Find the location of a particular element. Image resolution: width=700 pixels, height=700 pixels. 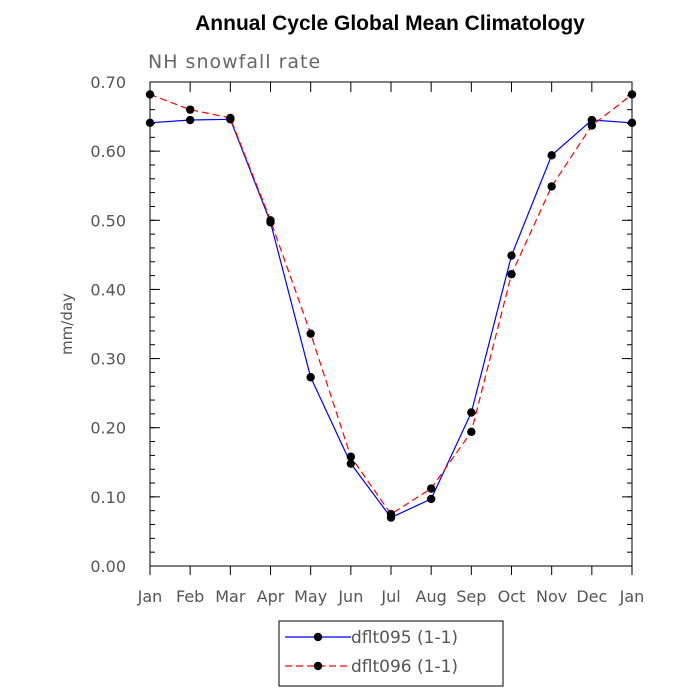

x-tick-label: Jun is located at coordinates (350, 596).